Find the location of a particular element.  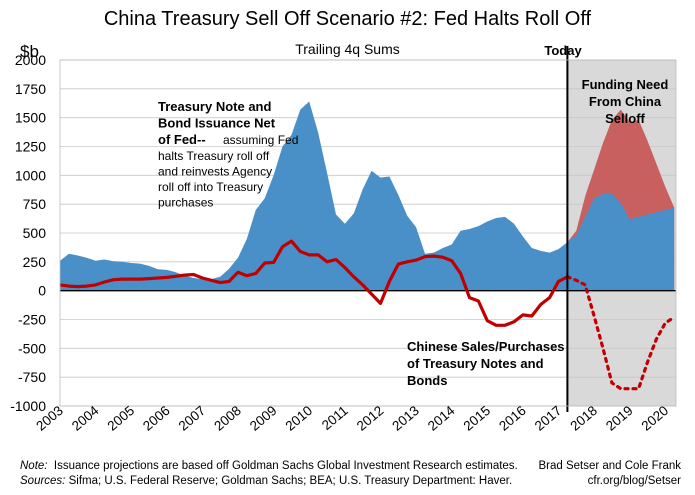

china-sales-annotation: Bonds is located at coordinates (427, 380).